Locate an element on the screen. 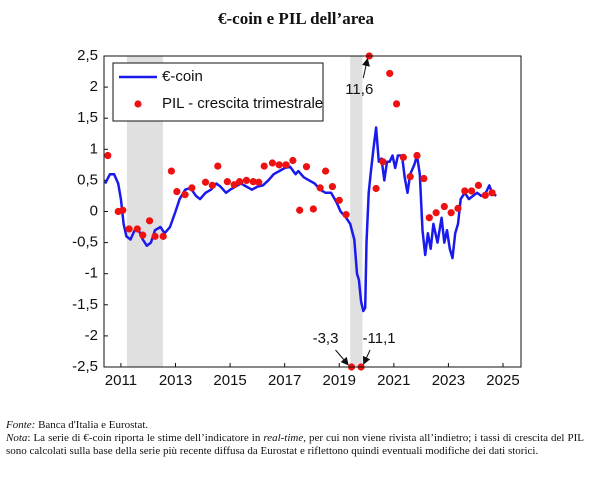 Image resolution: width=591 pixels, height=481 pixels. x-tick-label: 2015 is located at coordinates (229, 380).